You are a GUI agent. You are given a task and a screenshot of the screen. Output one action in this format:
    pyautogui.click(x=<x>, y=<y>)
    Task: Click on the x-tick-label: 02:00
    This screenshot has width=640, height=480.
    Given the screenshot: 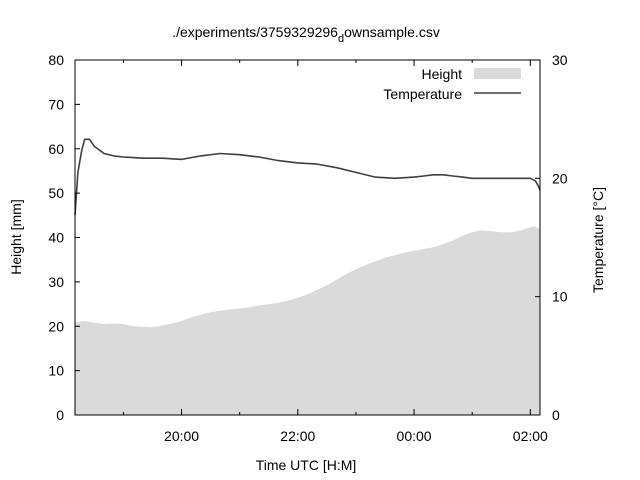 What is the action you would take?
    pyautogui.click(x=530, y=436)
    